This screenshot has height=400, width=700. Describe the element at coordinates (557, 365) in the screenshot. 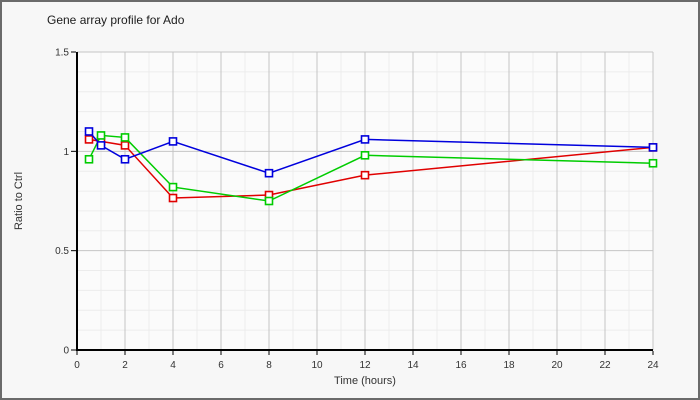

I see `x-tick-label: 20` at that location.